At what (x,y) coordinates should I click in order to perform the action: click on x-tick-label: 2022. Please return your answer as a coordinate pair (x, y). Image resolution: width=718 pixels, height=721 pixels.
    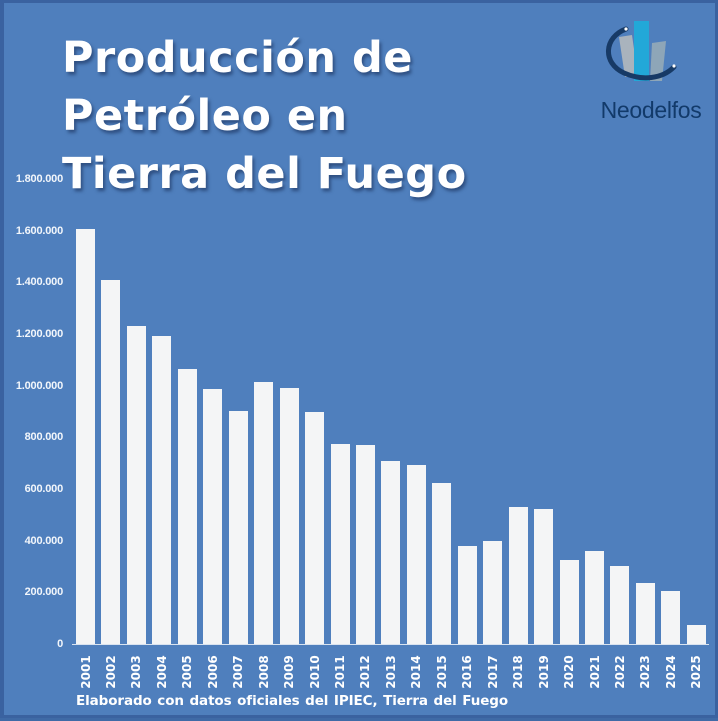
    Looking at the image, I should click on (619, 672).